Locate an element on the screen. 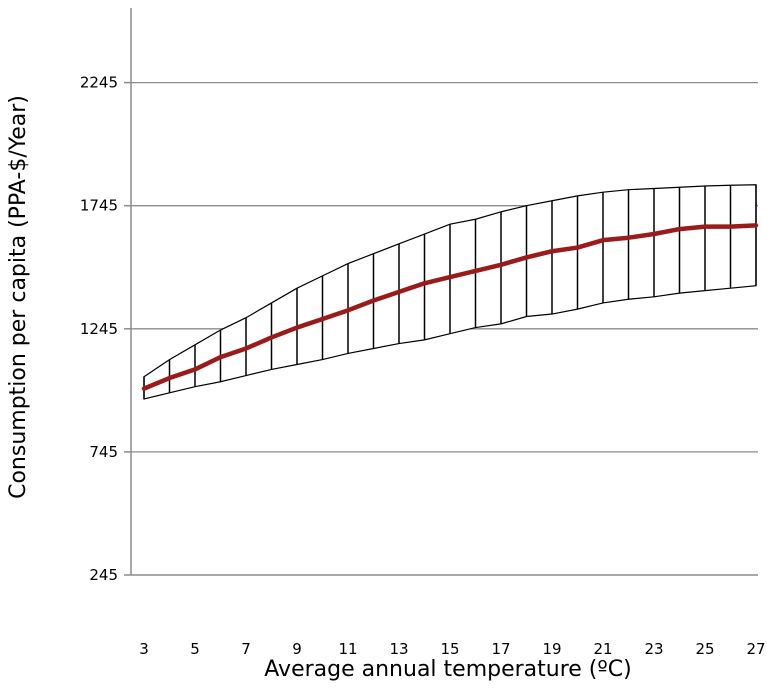 The image size is (767, 688). x-tick-label: 27 is located at coordinates (755, 649).